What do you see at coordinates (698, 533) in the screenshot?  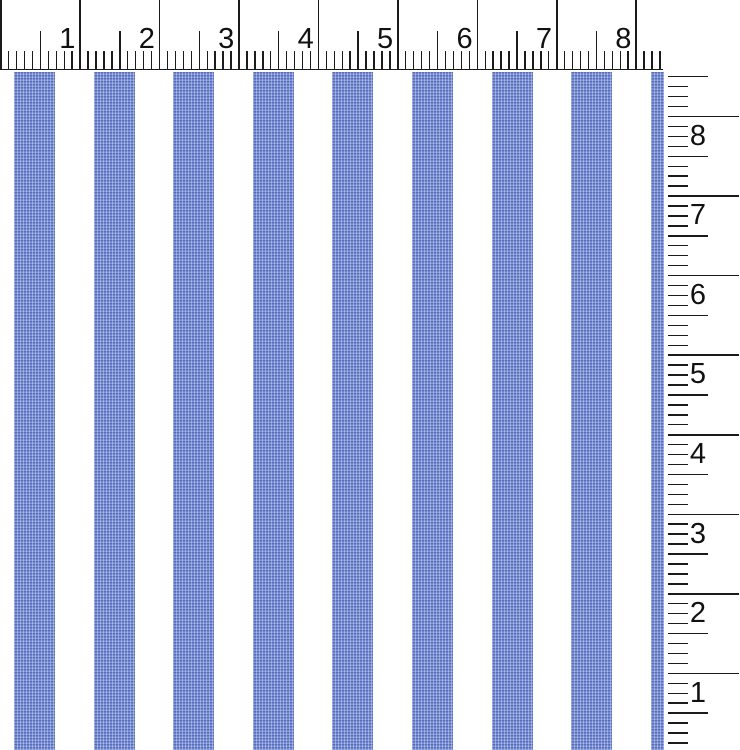 I see `ruler-number: 3` at bounding box center [698, 533].